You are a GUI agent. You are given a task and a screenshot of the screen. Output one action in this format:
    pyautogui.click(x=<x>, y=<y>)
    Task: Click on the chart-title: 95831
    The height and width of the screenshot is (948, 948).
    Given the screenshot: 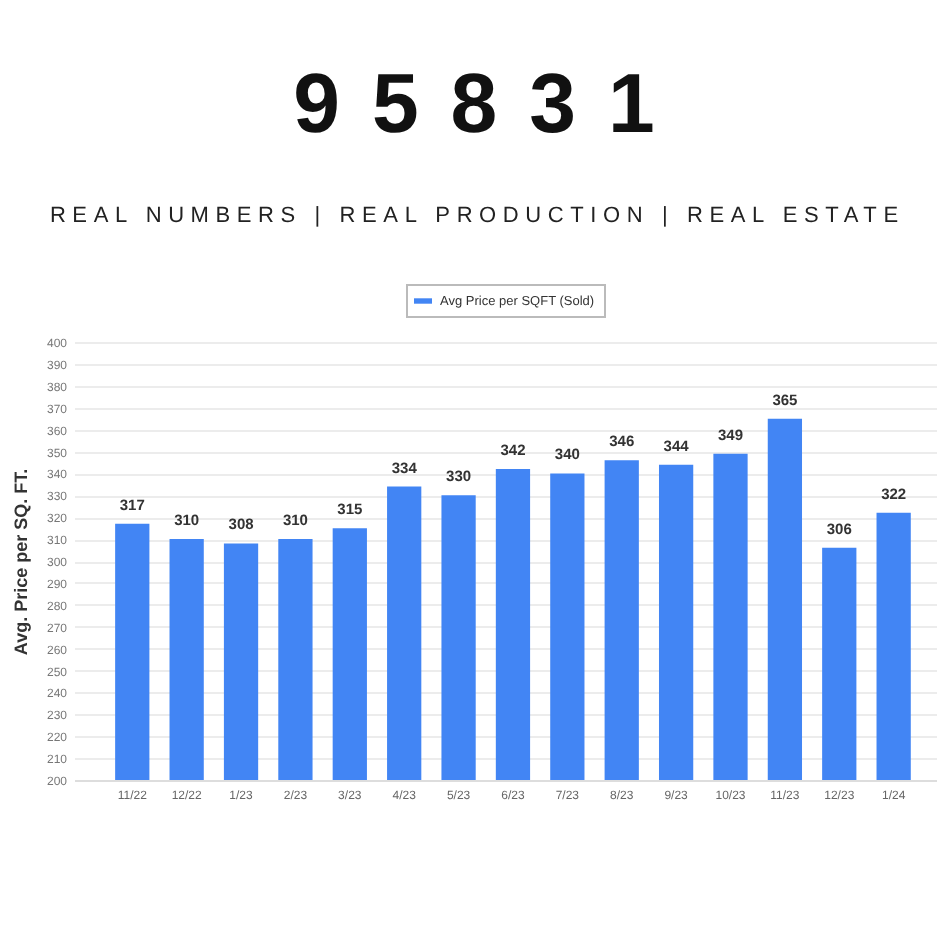 What is the action you would take?
    pyautogui.click(x=490, y=103)
    